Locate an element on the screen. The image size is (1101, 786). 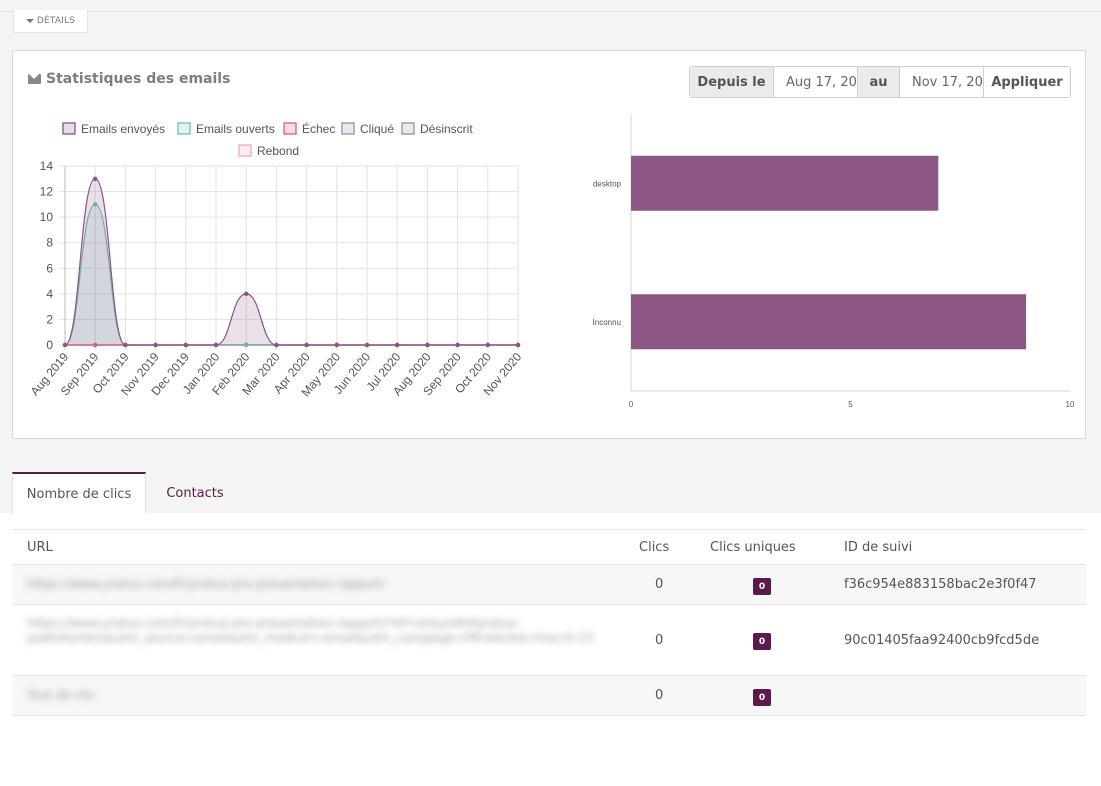
panel-title: Statistiques des emails is located at coordinates (129, 79).